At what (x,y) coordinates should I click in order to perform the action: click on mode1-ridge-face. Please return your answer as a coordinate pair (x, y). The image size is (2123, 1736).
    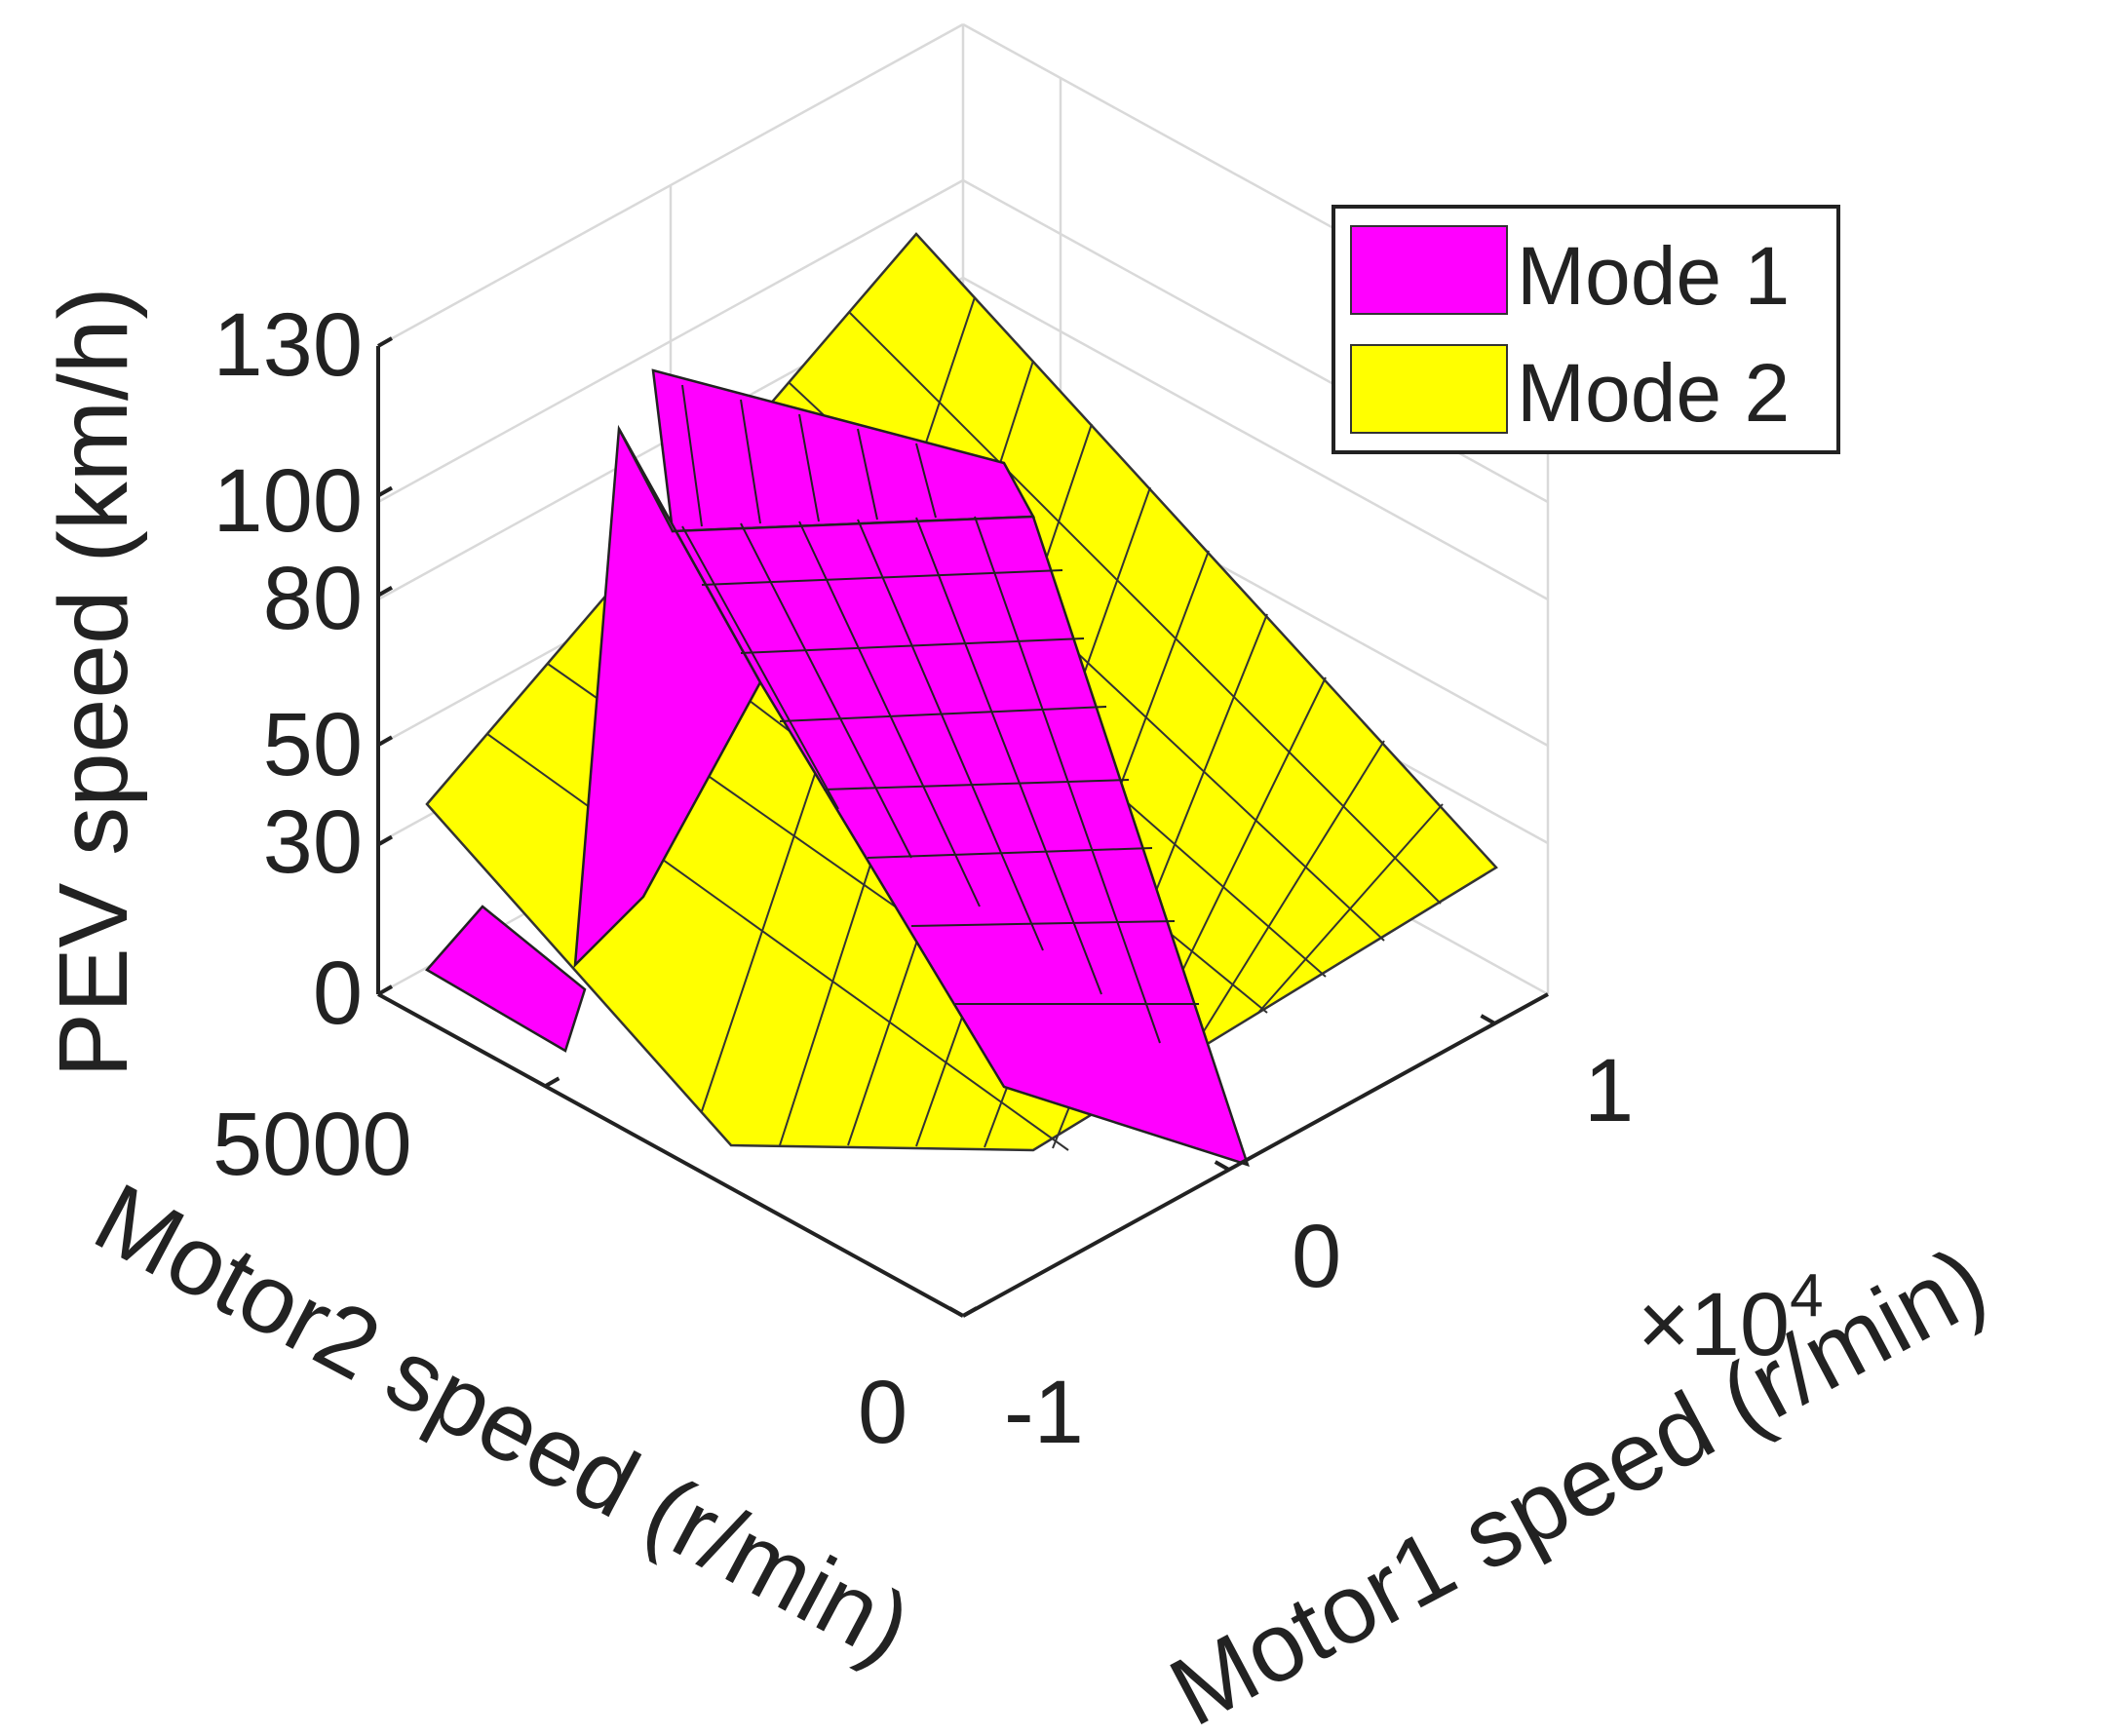
    Looking at the image, I should click on (933, 797).